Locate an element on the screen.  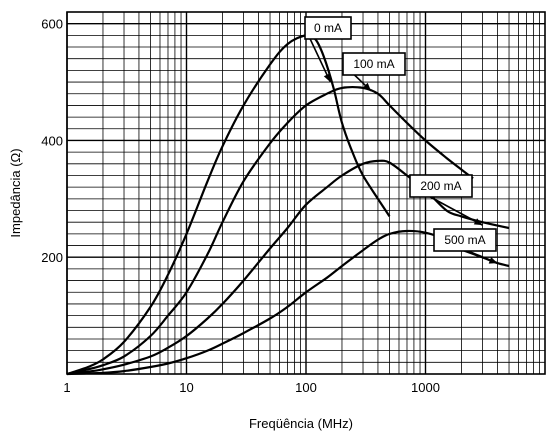
y-tick-label: 200 is located at coordinates (52, 257).